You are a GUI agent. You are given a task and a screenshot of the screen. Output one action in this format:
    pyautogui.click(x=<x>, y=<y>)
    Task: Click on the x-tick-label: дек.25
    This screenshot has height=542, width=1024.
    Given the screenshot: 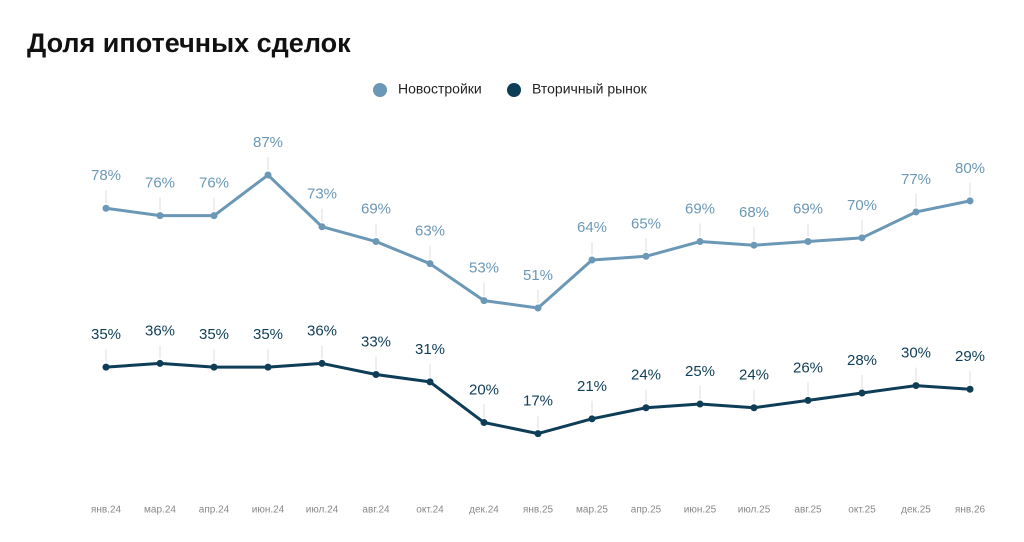 What is the action you would take?
    pyautogui.click(x=916, y=510)
    